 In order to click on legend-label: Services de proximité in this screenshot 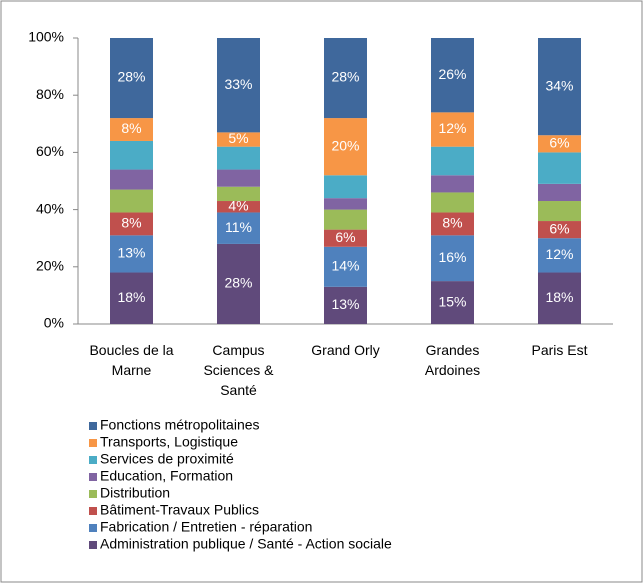, I will do `click(167, 459)`.